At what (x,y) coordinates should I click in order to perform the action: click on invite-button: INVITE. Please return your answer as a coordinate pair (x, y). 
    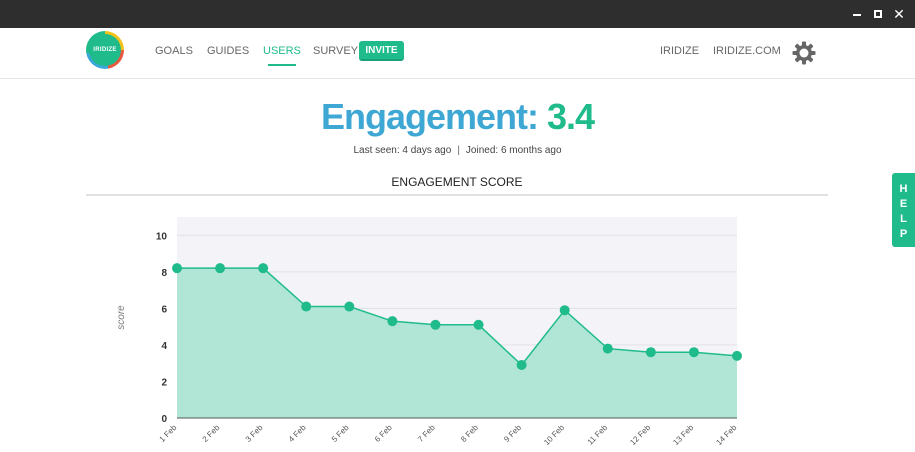
    Looking at the image, I should click on (381, 51).